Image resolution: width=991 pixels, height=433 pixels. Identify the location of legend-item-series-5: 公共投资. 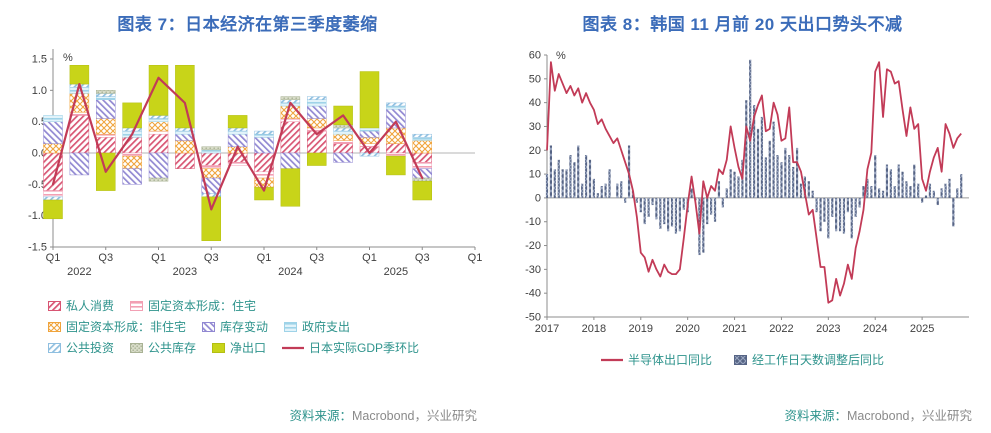
(81, 347).